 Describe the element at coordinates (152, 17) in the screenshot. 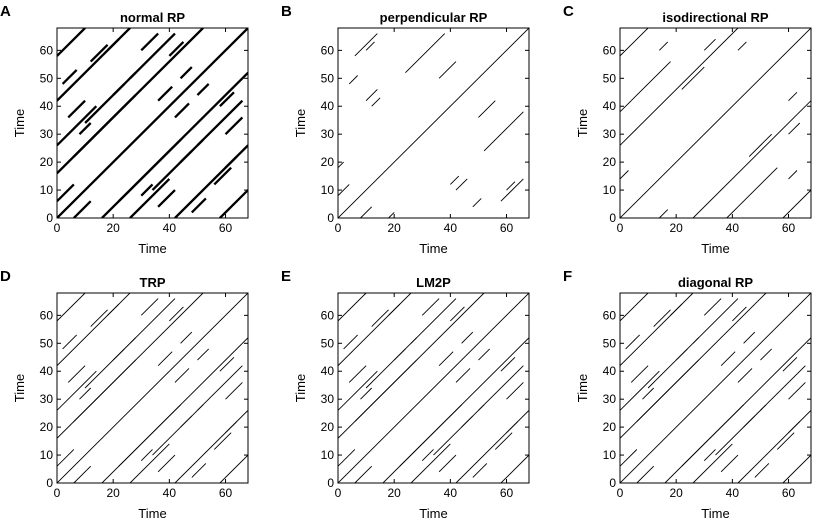

I see `chart-title: normal RP` at that location.